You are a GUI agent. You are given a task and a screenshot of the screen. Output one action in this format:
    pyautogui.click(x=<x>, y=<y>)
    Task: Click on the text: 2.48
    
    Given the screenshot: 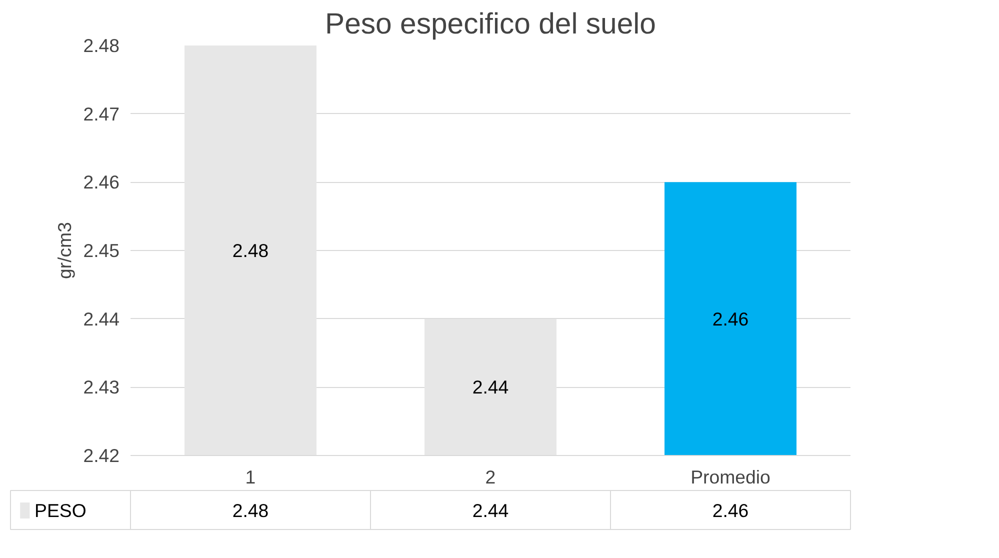 What is the action you would take?
    pyautogui.click(x=250, y=510)
    